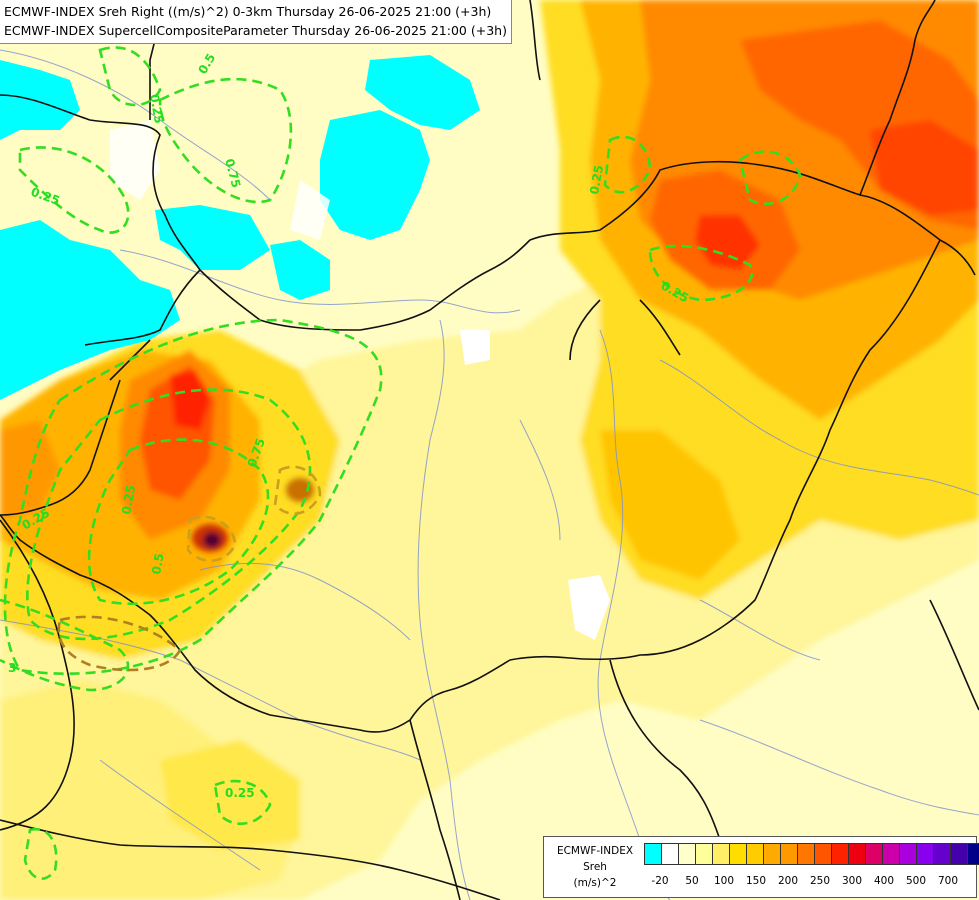  What do you see at coordinates (692, 881) in the screenshot?
I see `legend-tick-label: 50` at bounding box center [692, 881].